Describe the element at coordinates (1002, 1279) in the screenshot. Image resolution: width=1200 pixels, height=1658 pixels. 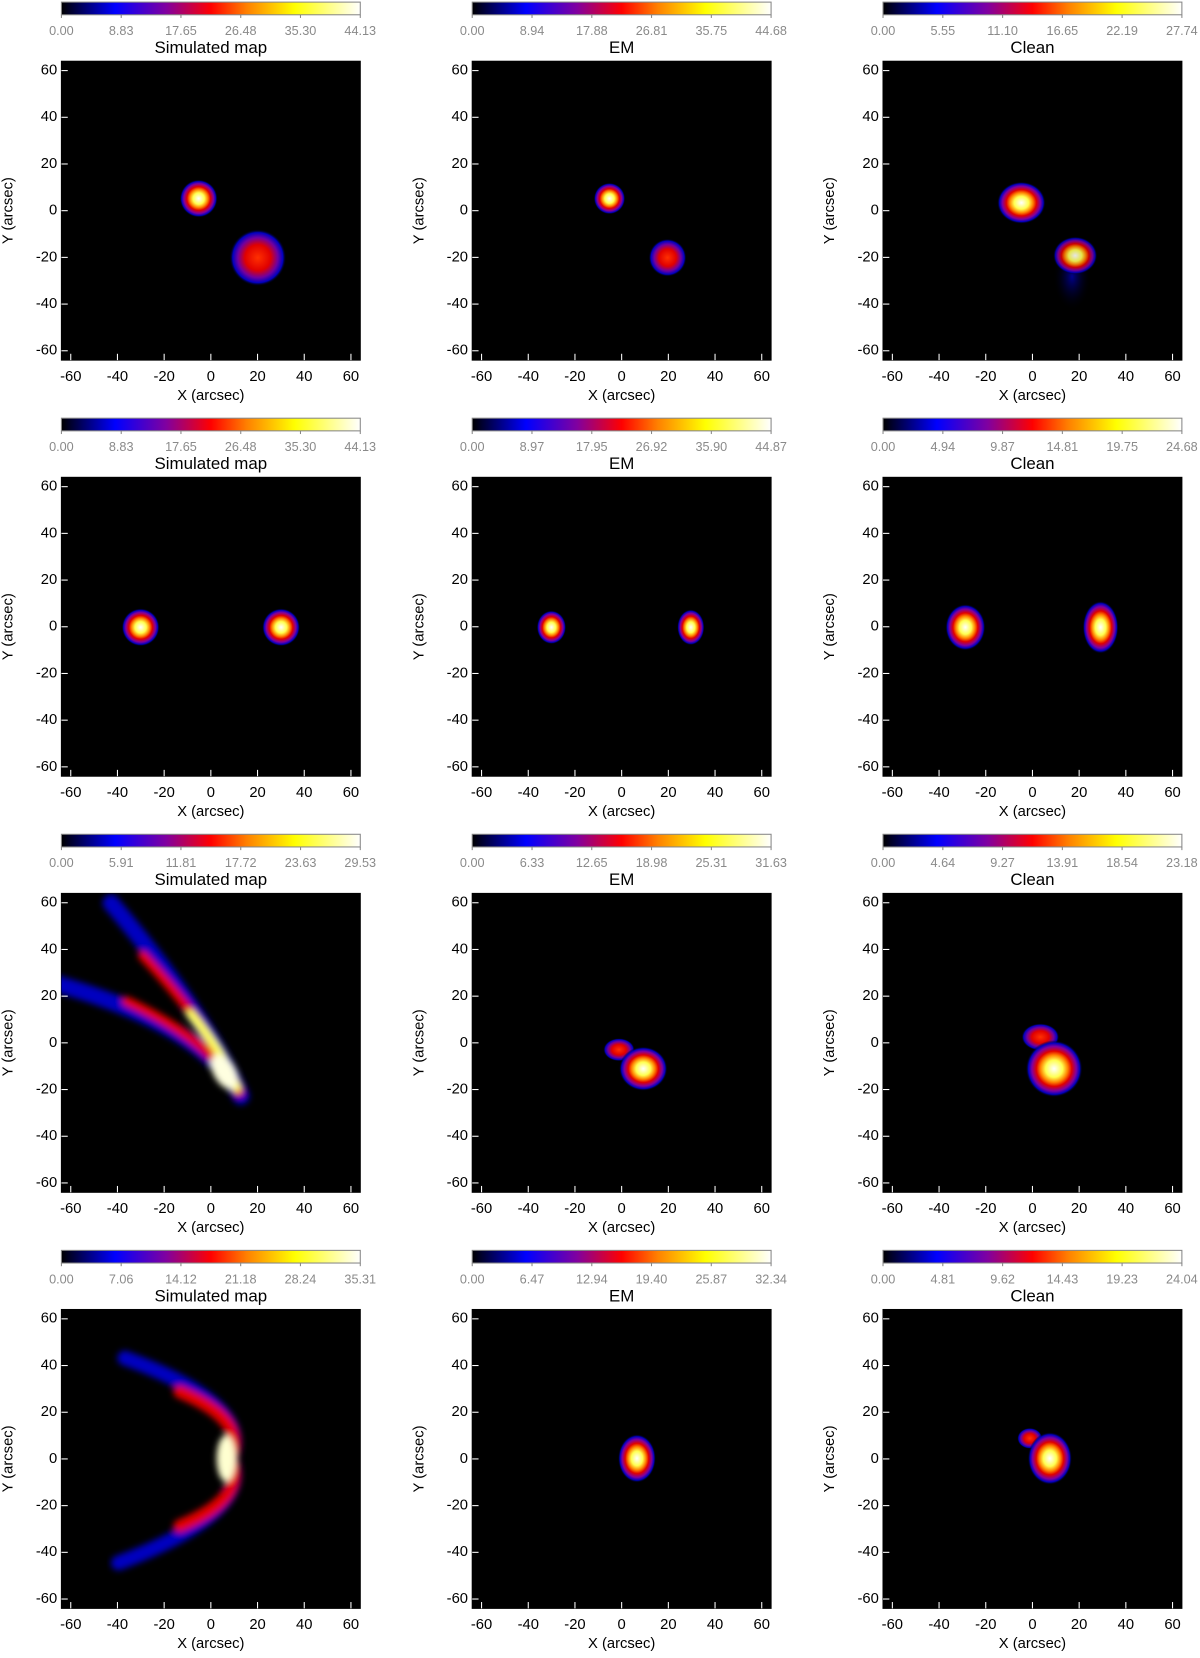
I see `colorbar-tick-label: 9.62` at that location.